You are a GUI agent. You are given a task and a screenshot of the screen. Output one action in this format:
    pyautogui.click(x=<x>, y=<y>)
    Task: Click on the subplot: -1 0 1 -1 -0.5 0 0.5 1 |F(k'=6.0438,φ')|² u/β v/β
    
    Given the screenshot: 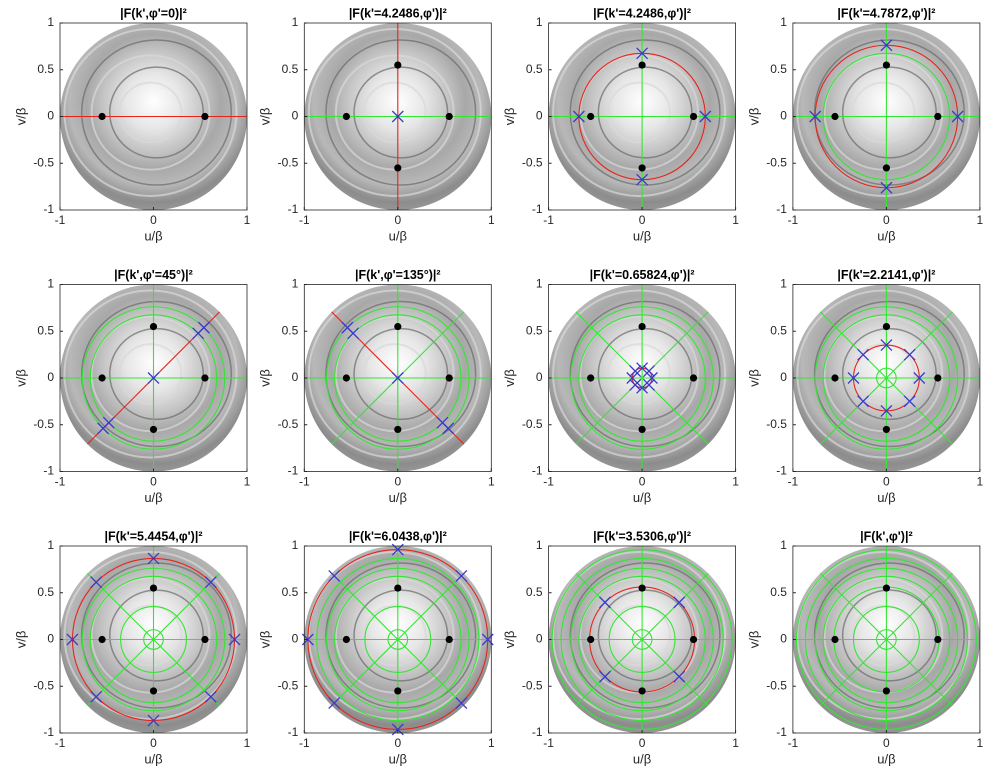 What is the action you would take?
    pyautogui.click(x=376, y=647)
    